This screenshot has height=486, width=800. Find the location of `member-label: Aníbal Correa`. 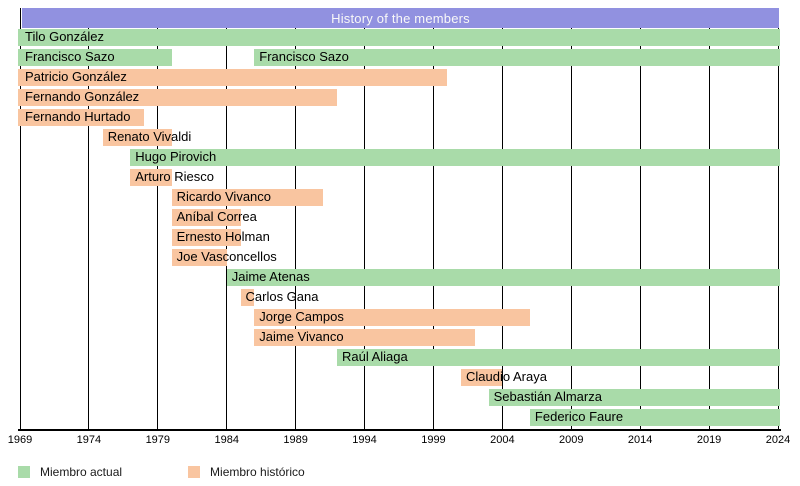

member-label: Aníbal Correa is located at coordinates (216, 216).